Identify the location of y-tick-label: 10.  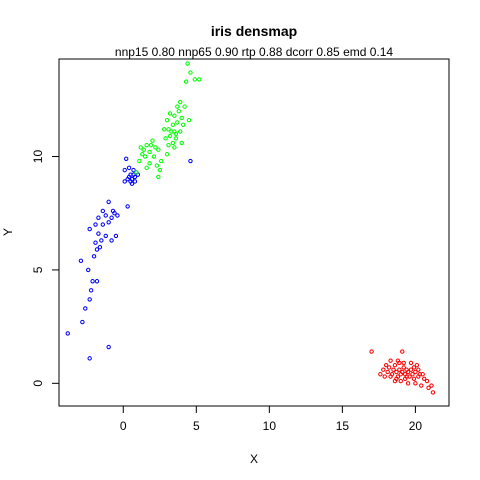
(38, 157).